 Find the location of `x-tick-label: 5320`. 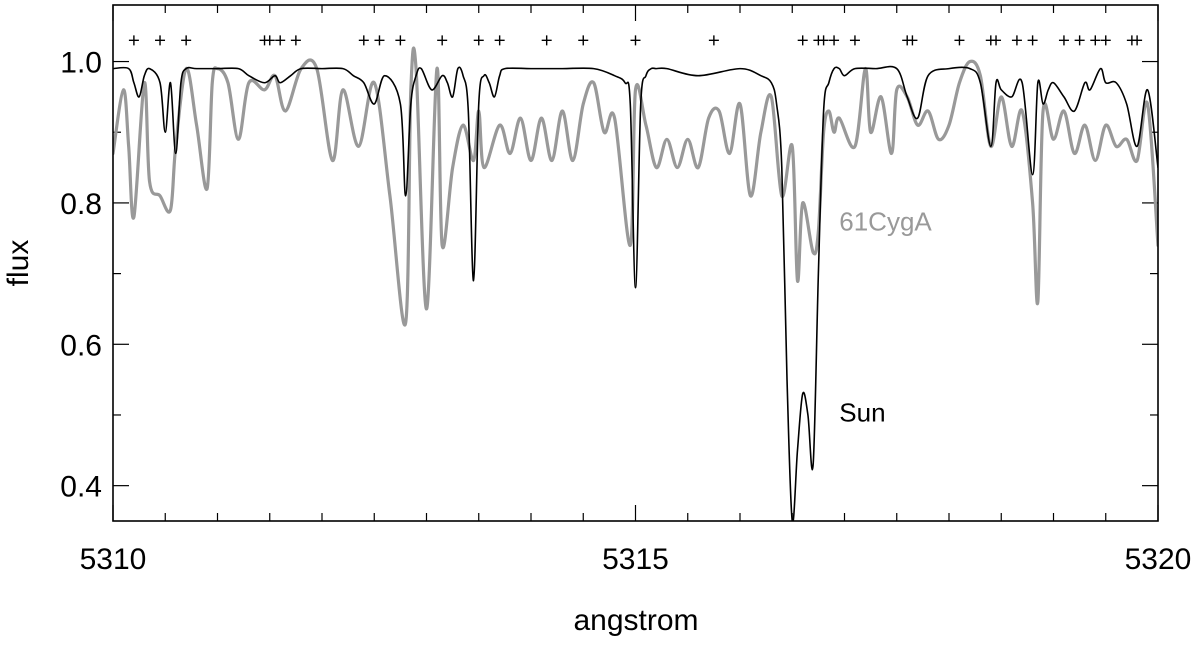

x-tick-label: 5320 is located at coordinates (1158, 559).